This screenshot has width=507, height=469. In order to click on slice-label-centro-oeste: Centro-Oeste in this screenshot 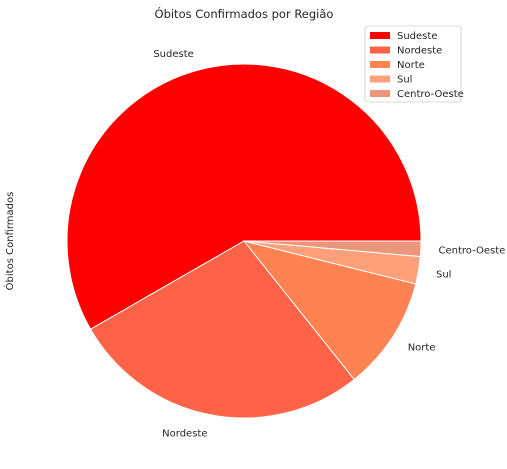, I will do `click(472, 251)`.